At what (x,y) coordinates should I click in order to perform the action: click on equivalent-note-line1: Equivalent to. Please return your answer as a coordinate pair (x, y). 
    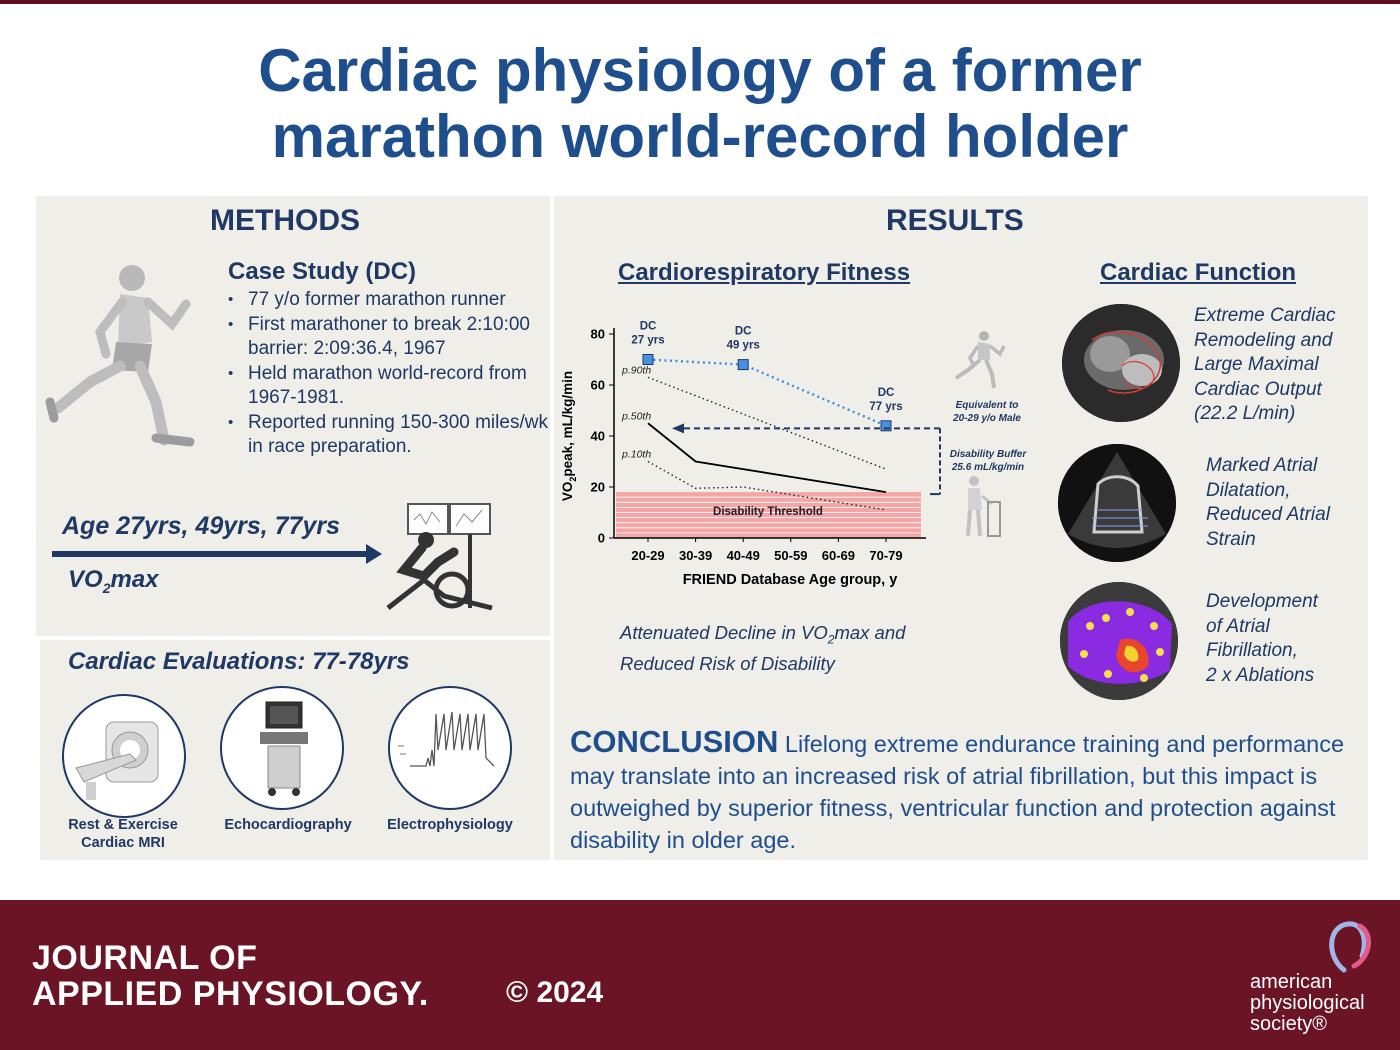
    Looking at the image, I should click on (987, 405).